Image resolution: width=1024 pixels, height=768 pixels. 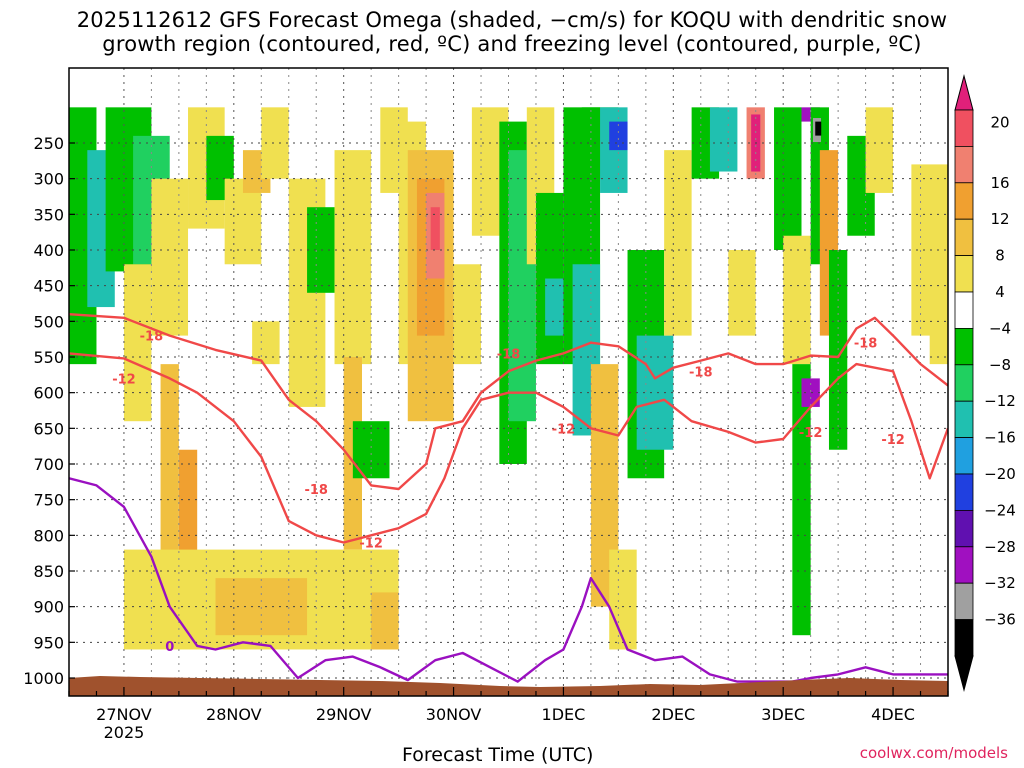 What do you see at coordinates (1000, 620) in the screenshot?
I see `colorbar-label: −36` at bounding box center [1000, 620].